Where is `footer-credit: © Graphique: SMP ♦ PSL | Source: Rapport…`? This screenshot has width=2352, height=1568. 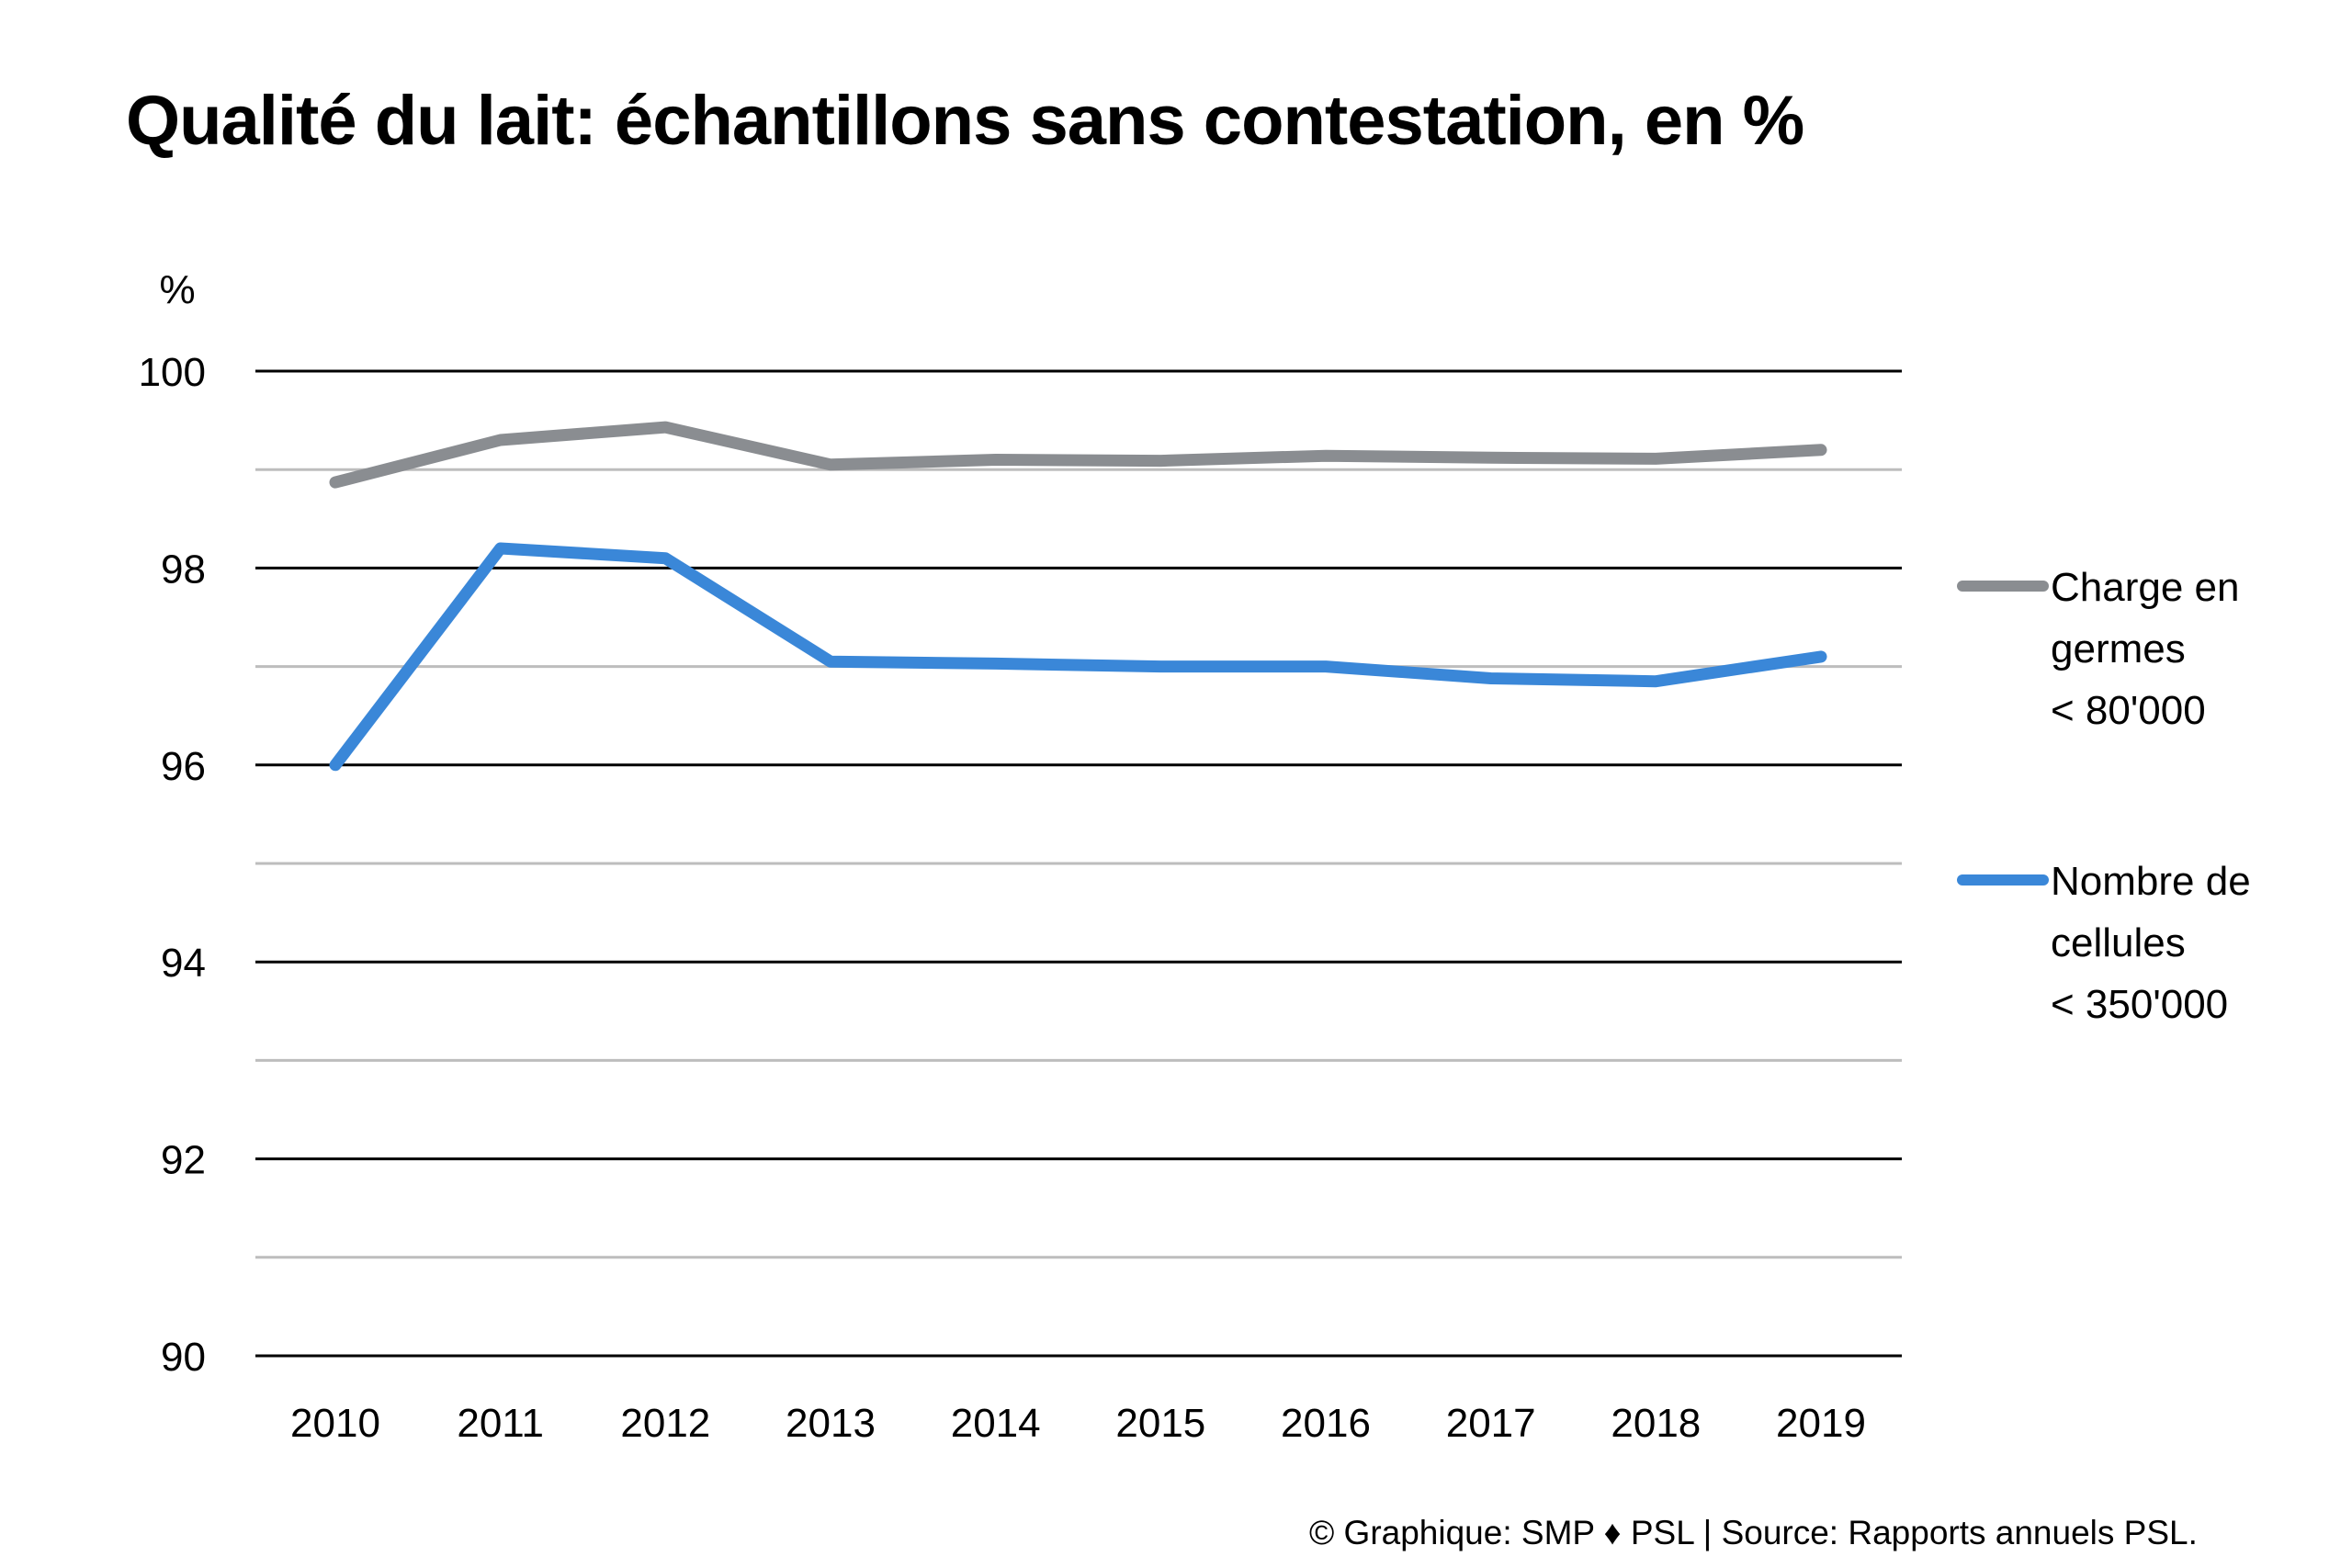 footer-credit: © Graphique: SMP ♦ PSL | Source: Rapport… is located at coordinates (1753, 1533).